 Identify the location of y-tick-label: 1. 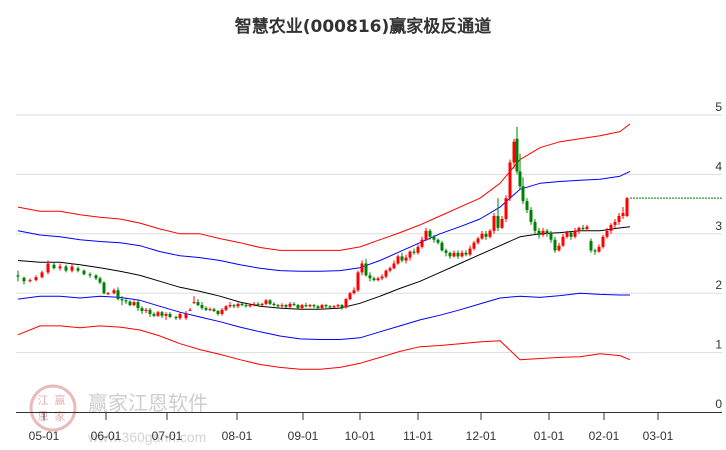
(718, 345).